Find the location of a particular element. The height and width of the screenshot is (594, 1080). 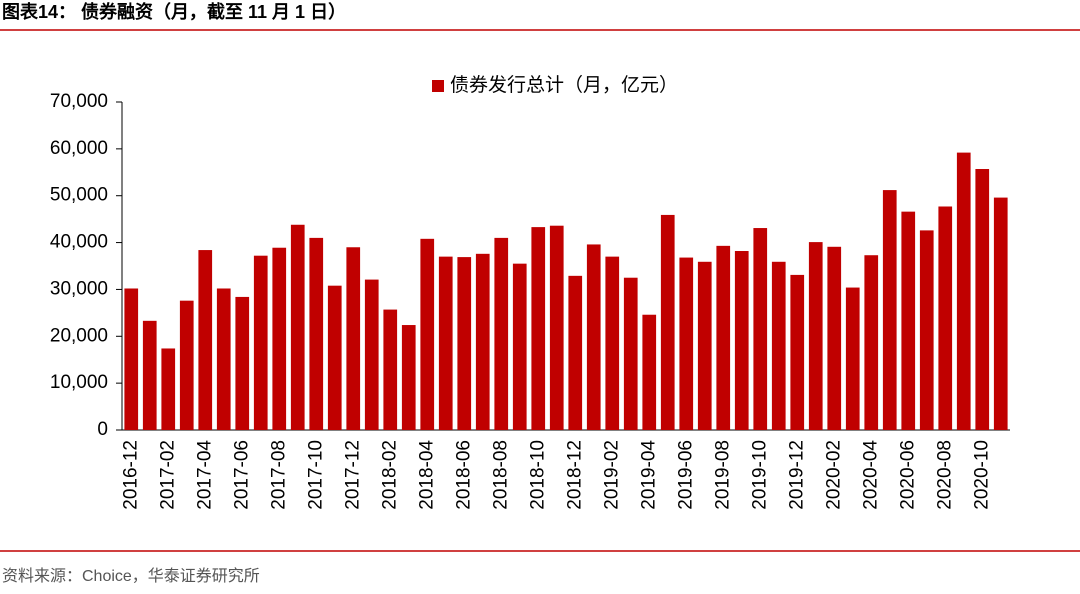

x-tick-label: 2018-08 is located at coordinates (500, 475).